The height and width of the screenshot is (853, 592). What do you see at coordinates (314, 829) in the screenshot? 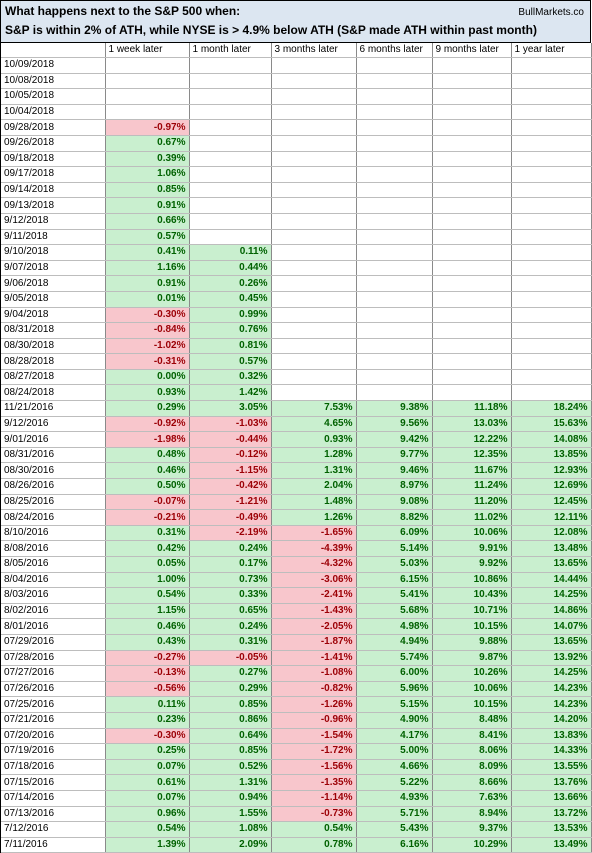
I see `return-cell: 0.54%` at bounding box center [314, 829].